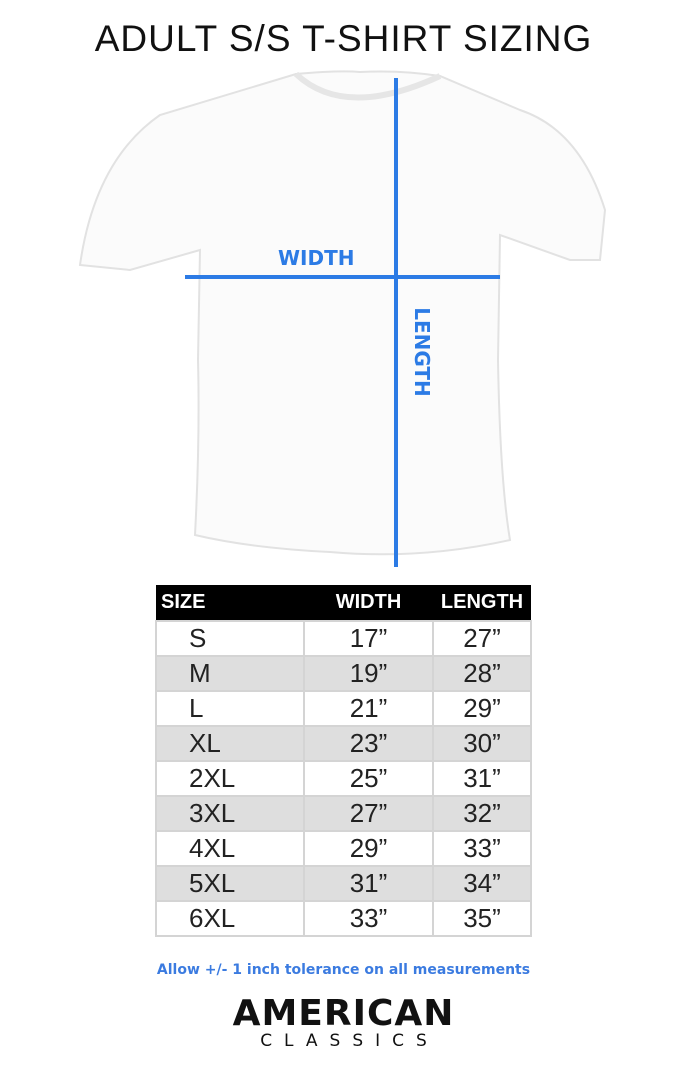  What do you see at coordinates (230, 813) in the screenshot?
I see `size-cell: 3XL` at bounding box center [230, 813].